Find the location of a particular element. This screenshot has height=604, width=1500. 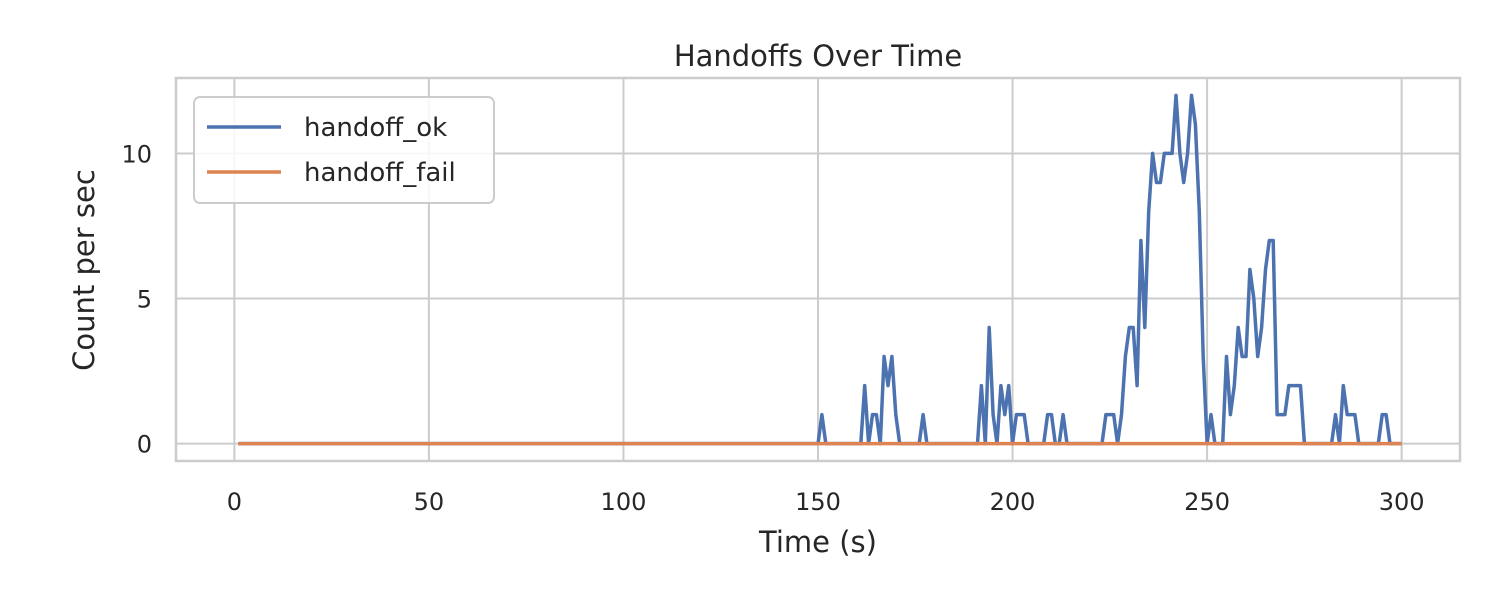

legend-label-handoff-ok: handoff_ok is located at coordinates (375, 128).